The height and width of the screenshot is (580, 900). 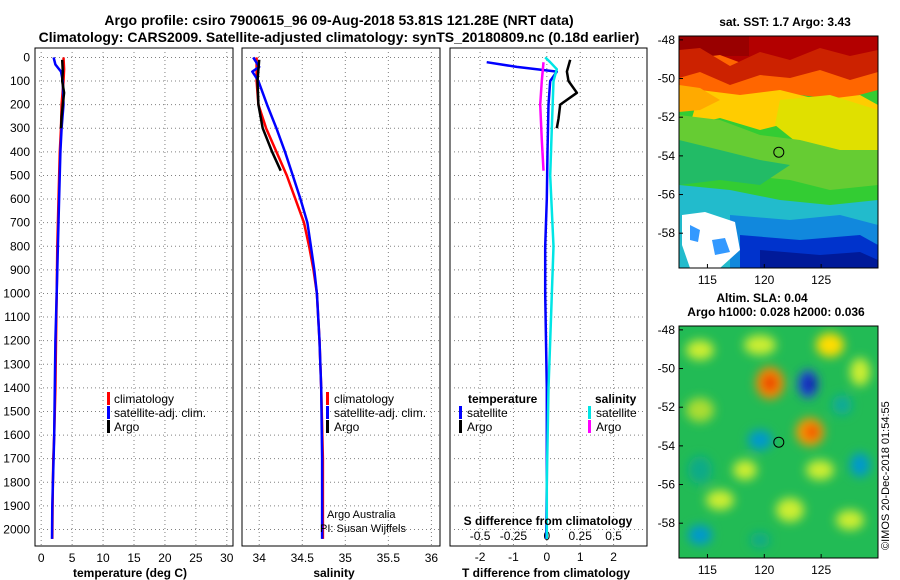 What do you see at coordinates (487, 413) in the screenshot?
I see `legend-t-satellite-label: satellite` at bounding box center [487, 413].